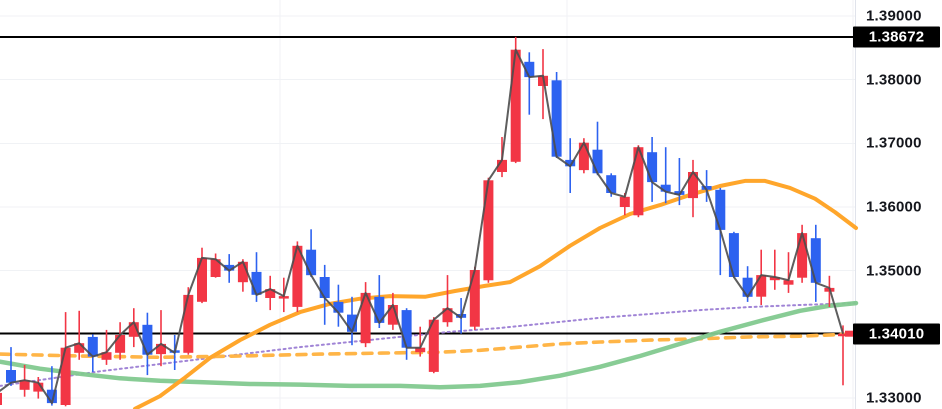 The width and height of the screenshot is (942, 409). What do you see at coordinates (896, 334) in the screenshot?
I see `price-level-badge-last: 1.34010` at bounding box center [896, 334].